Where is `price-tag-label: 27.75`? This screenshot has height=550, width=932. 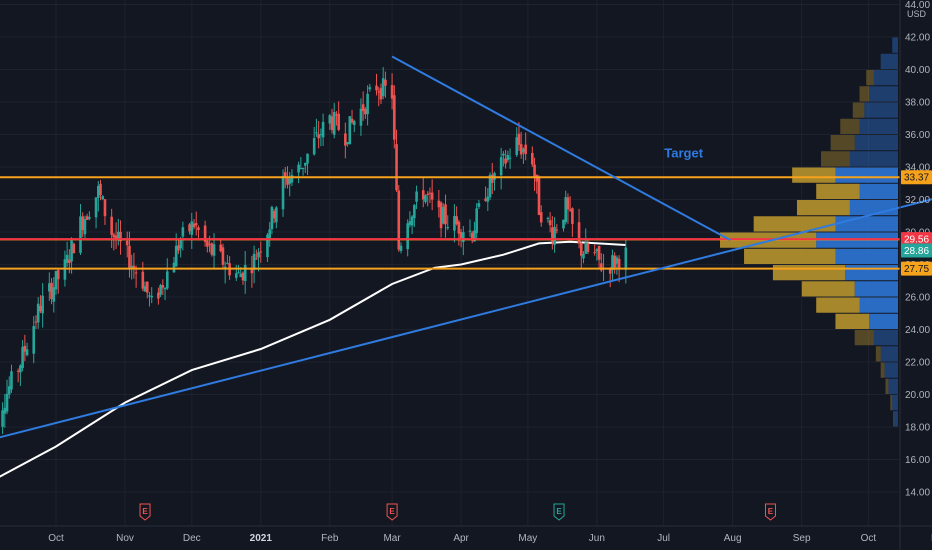
price-tag-label: 27.75 is located at coordinates (916, 269).